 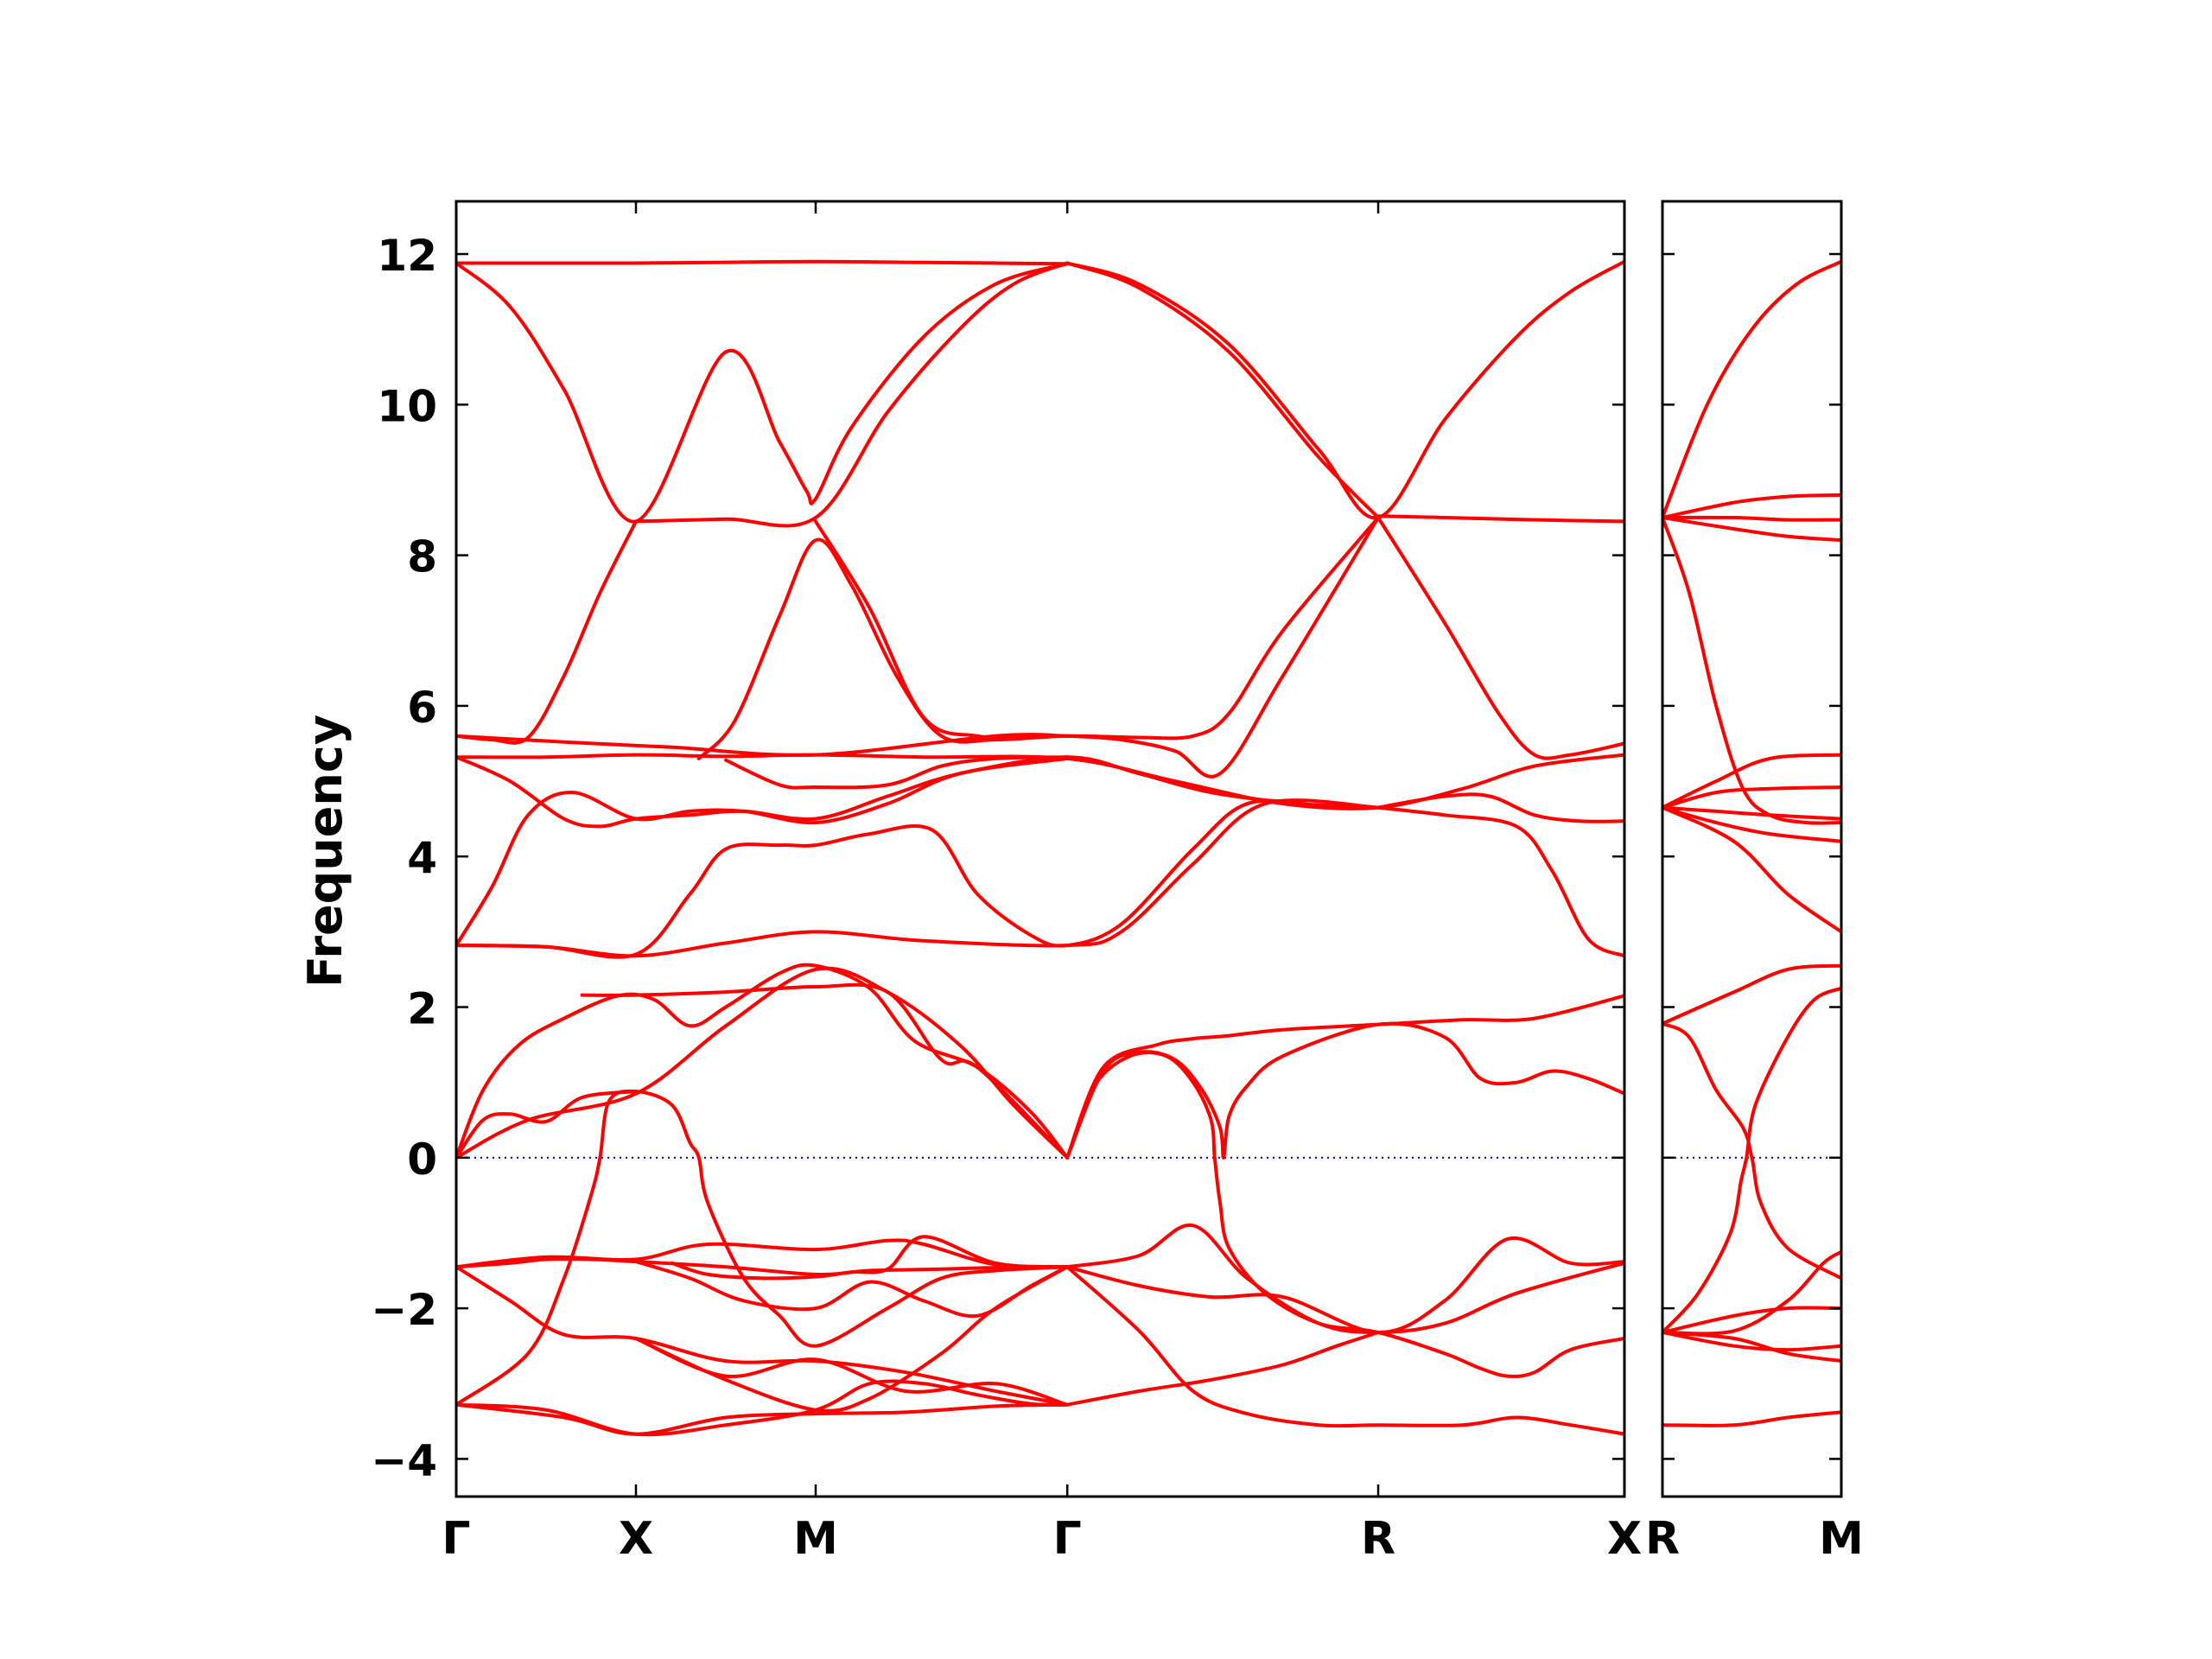 I want to click on panel-frame-right, so click(x=1752, y=849).